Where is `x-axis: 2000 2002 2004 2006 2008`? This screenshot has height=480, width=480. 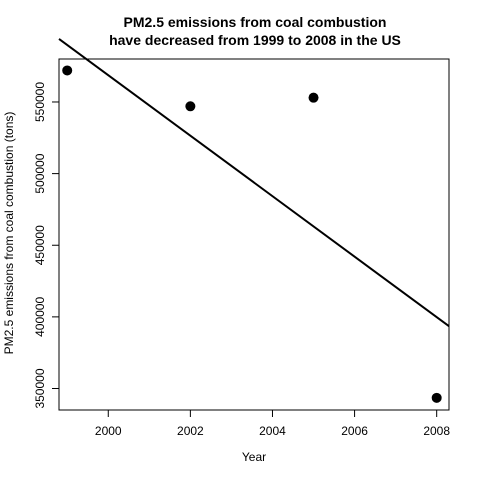 x-axis: 2000 2002 2004 2006 2008 is located at coordinates (272, 424).